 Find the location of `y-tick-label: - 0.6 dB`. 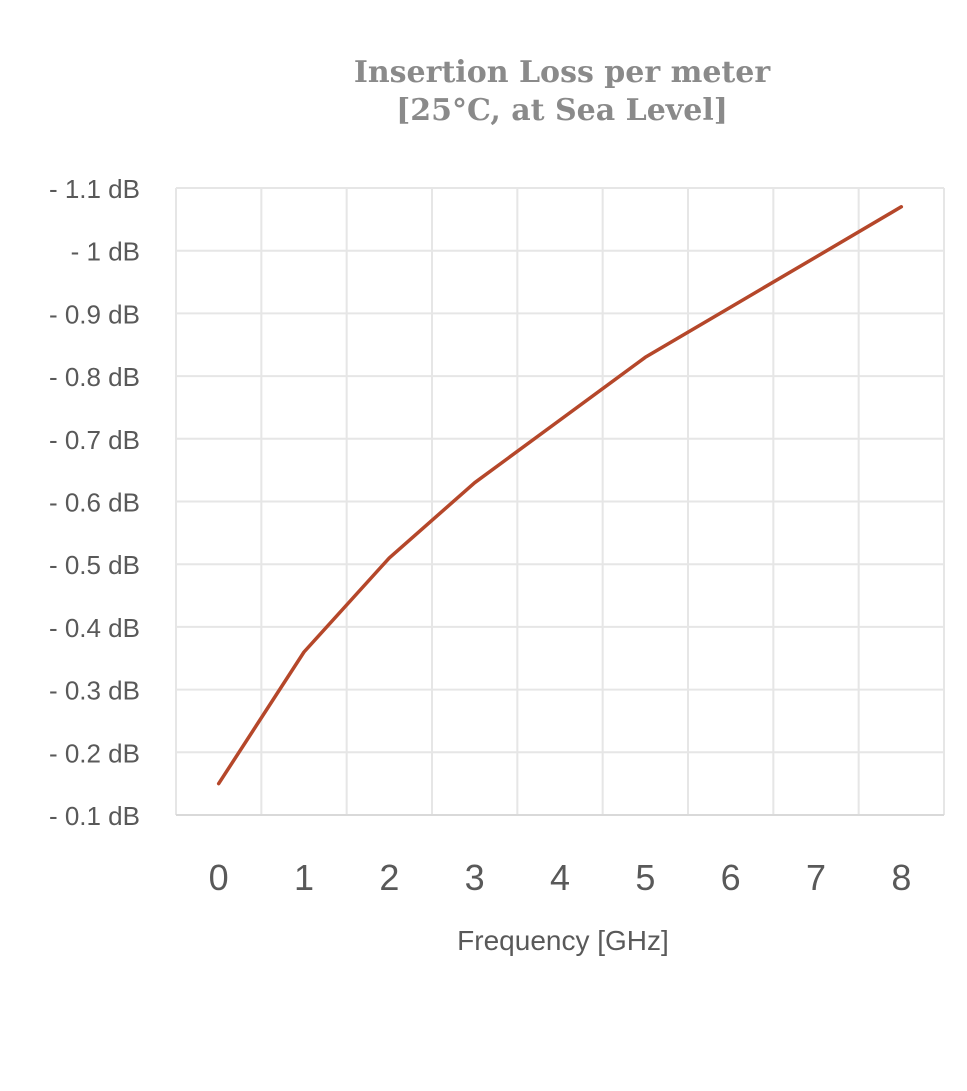

y-tick-label: - 0.6 dB is located at coordinates (94, 503).